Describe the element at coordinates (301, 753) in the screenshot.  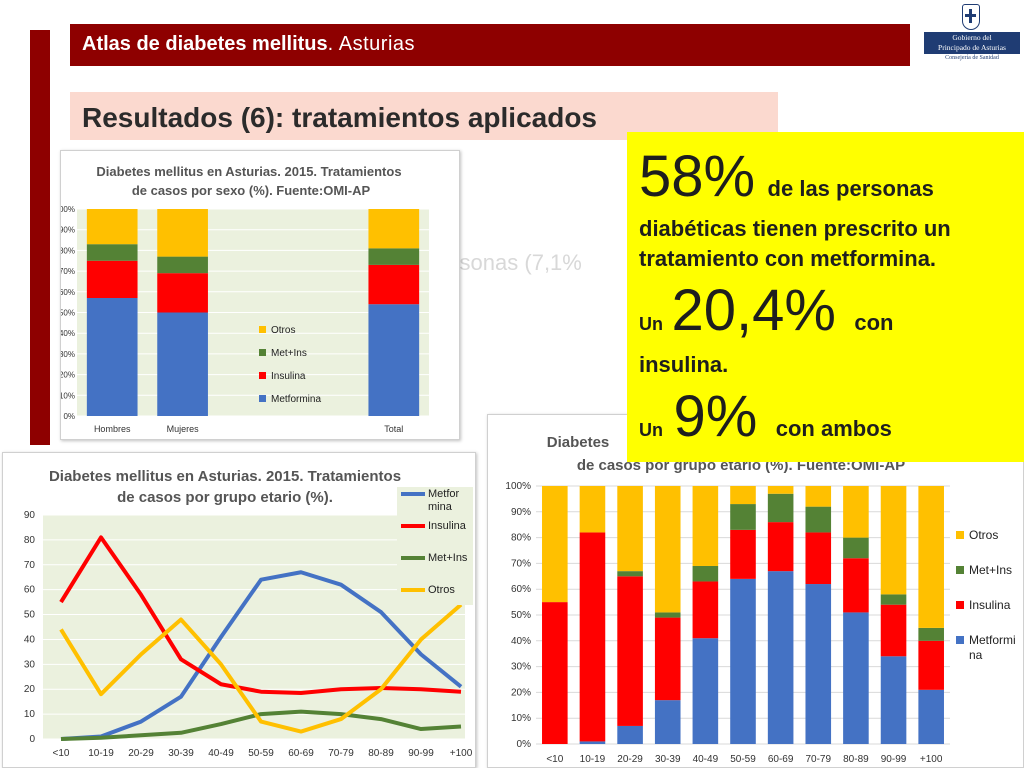
I see `x-category-label: 60-69` at that location.